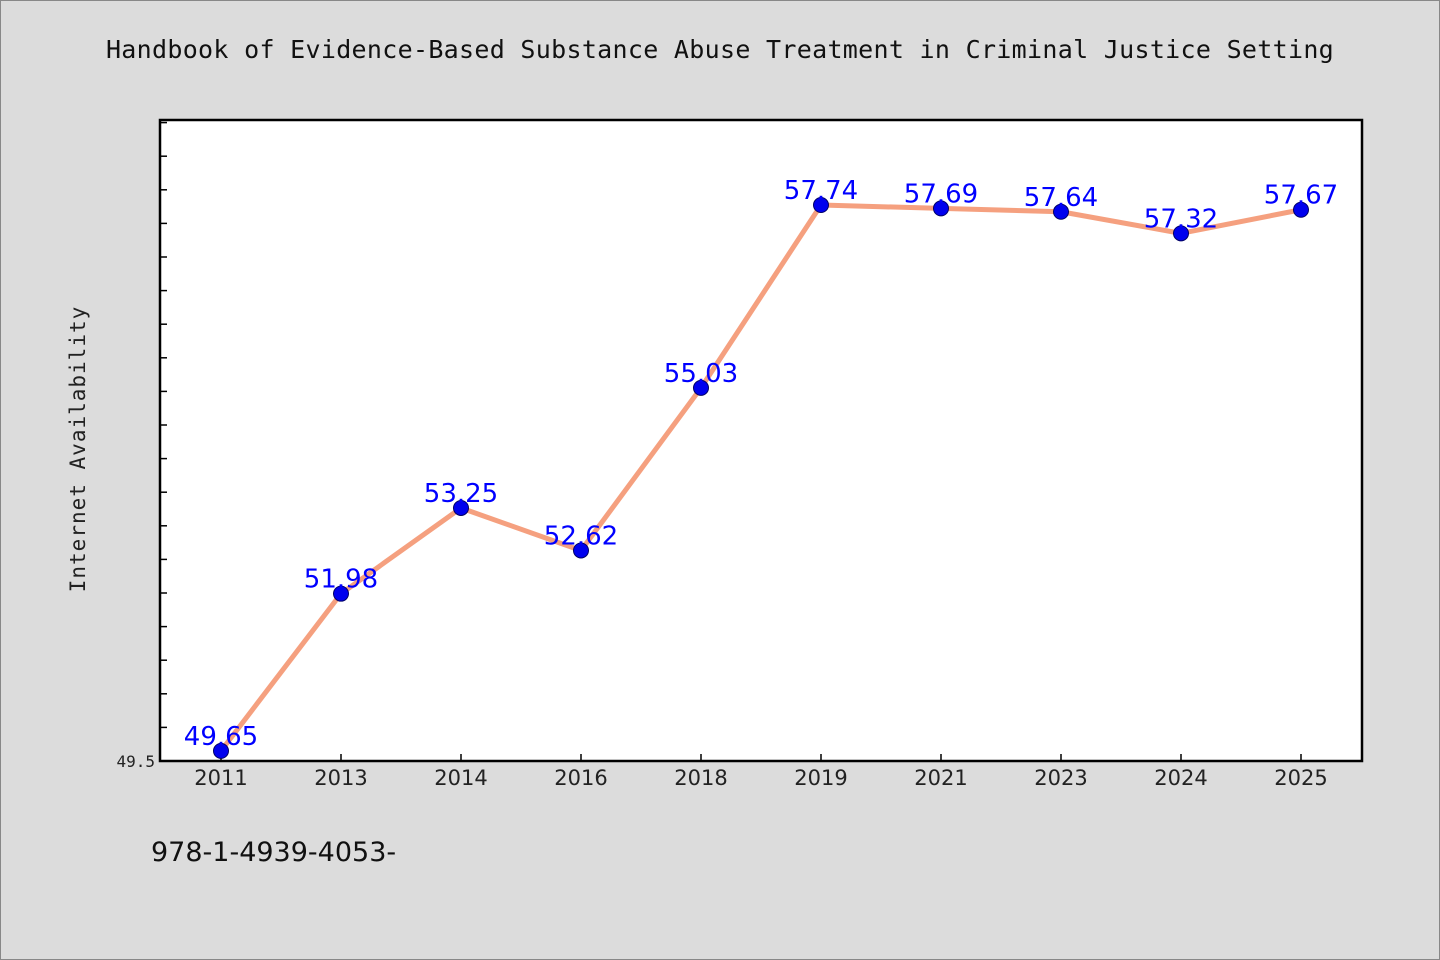 The image size is (1440, 960). What do you see at coordinates (1061, 198) in the screenshot?
I see `data-label: 57.64` at bounding box center [1061, 198].